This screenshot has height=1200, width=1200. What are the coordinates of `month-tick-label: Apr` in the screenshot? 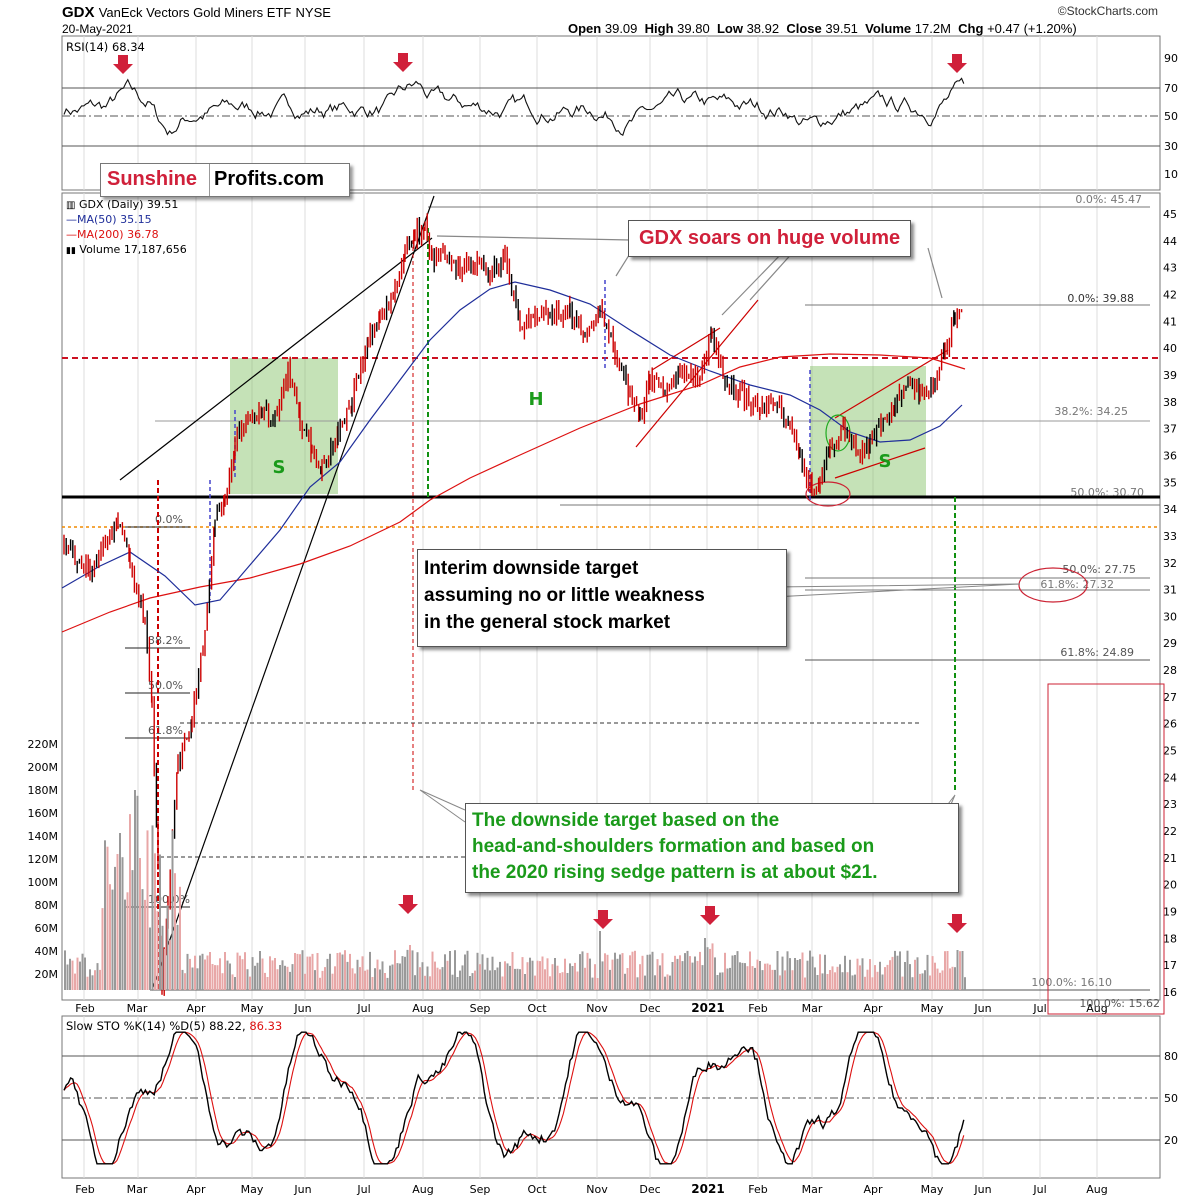 It's located at (873, 1189).